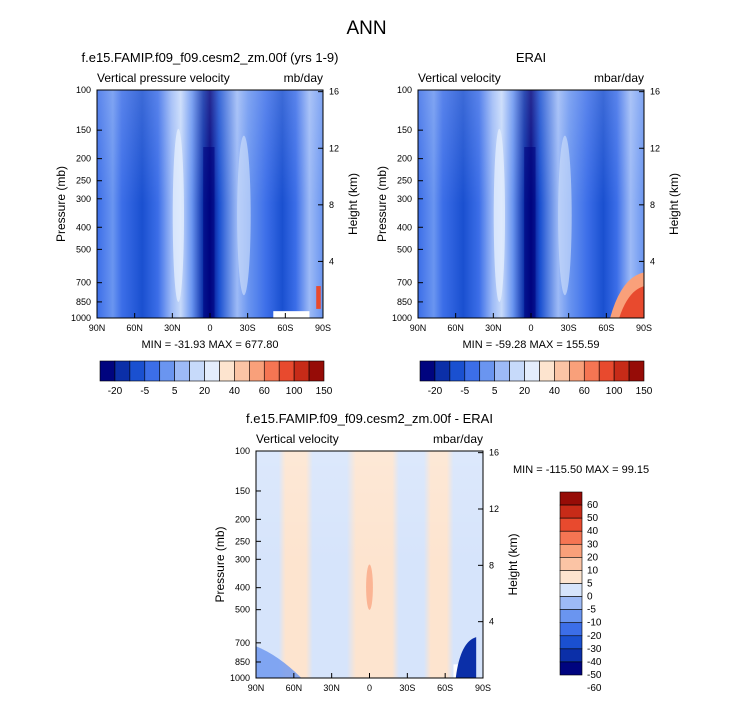 Image resolution: width=733 pixels, height=702 pixels. I want to click on y-tick-label: 850, so click(404, 302).